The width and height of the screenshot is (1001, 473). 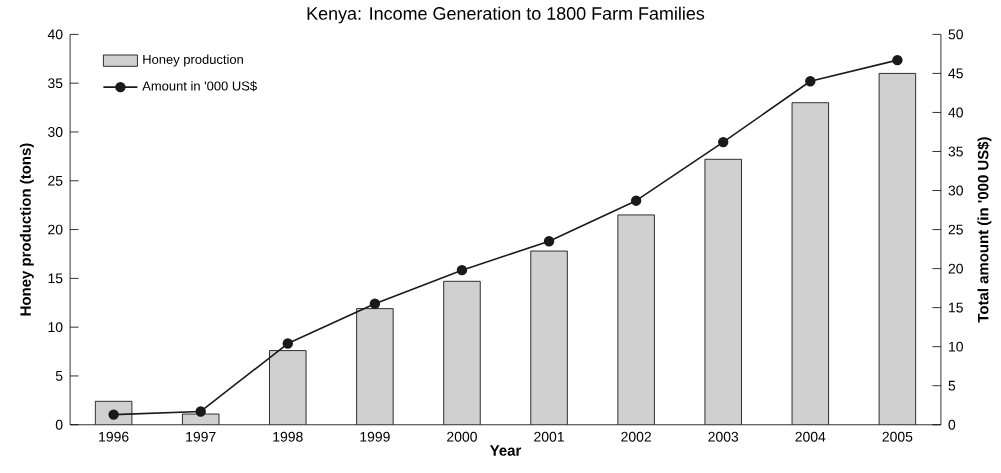 What do you see at coordinates (55, 83) in the screenshot?
I see `y-tick-label: 35` at bounding box center [55, 83].